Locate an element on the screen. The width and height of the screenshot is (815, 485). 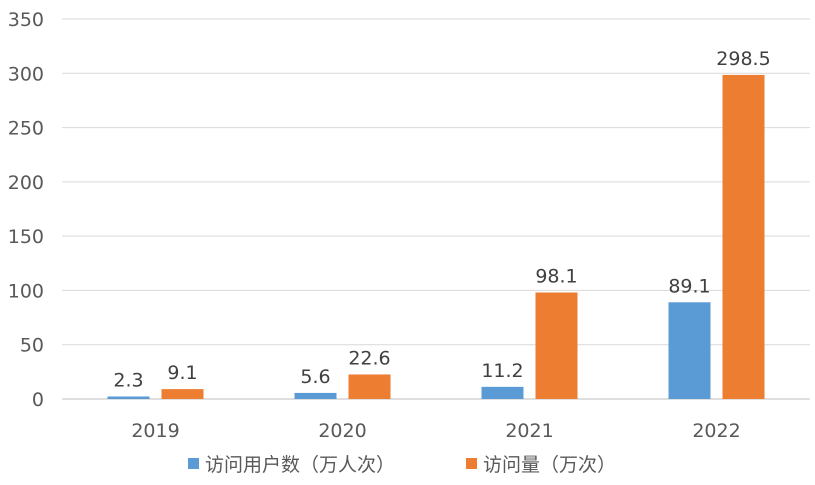
legend-label: 访问用户数（万人次） is located at coordinates (300, 465).